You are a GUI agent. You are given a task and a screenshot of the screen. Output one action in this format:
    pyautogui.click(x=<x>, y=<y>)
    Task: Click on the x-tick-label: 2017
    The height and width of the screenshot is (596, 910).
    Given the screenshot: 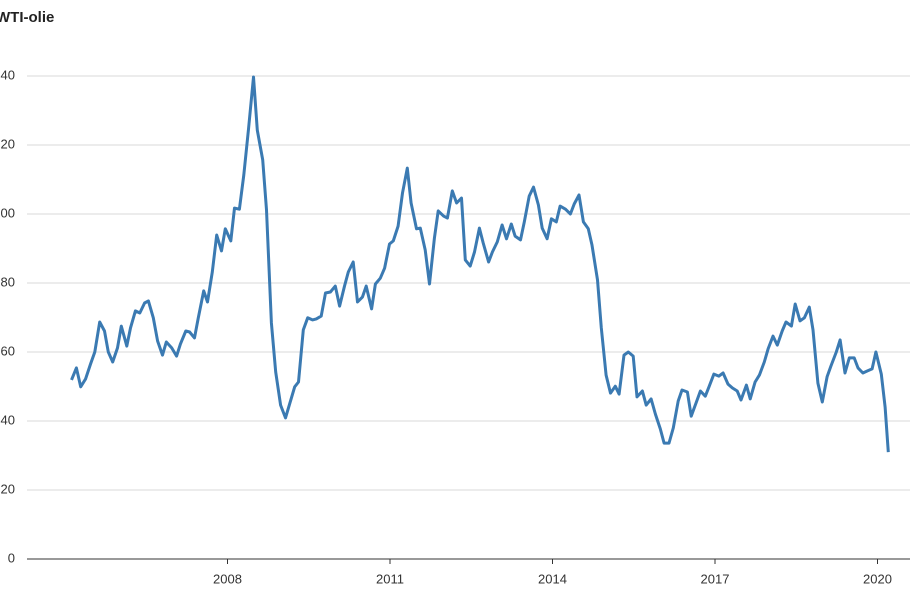 What is the action you would take?
    pyautogui.click(x=715, y=578)
    